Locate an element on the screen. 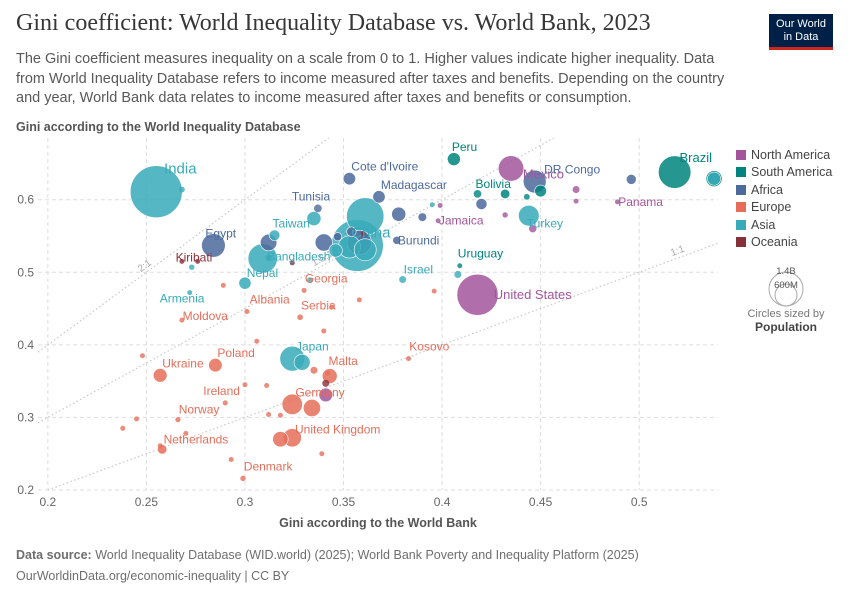  point-label: Malta is located at coordinates (343, 361).